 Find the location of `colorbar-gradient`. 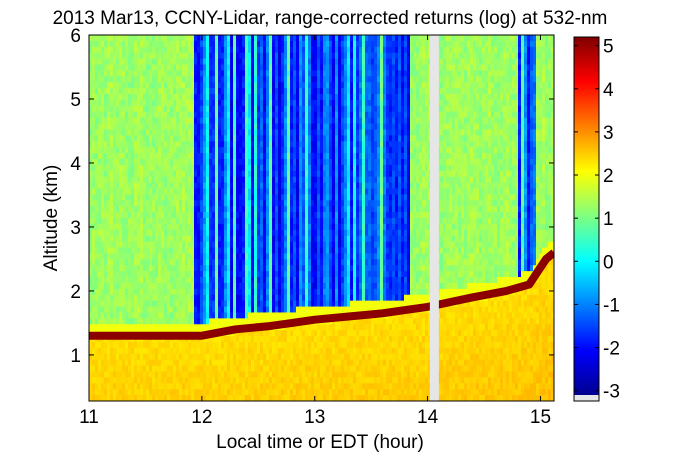

colorbar-gradient is located at coordinates (586, 216).